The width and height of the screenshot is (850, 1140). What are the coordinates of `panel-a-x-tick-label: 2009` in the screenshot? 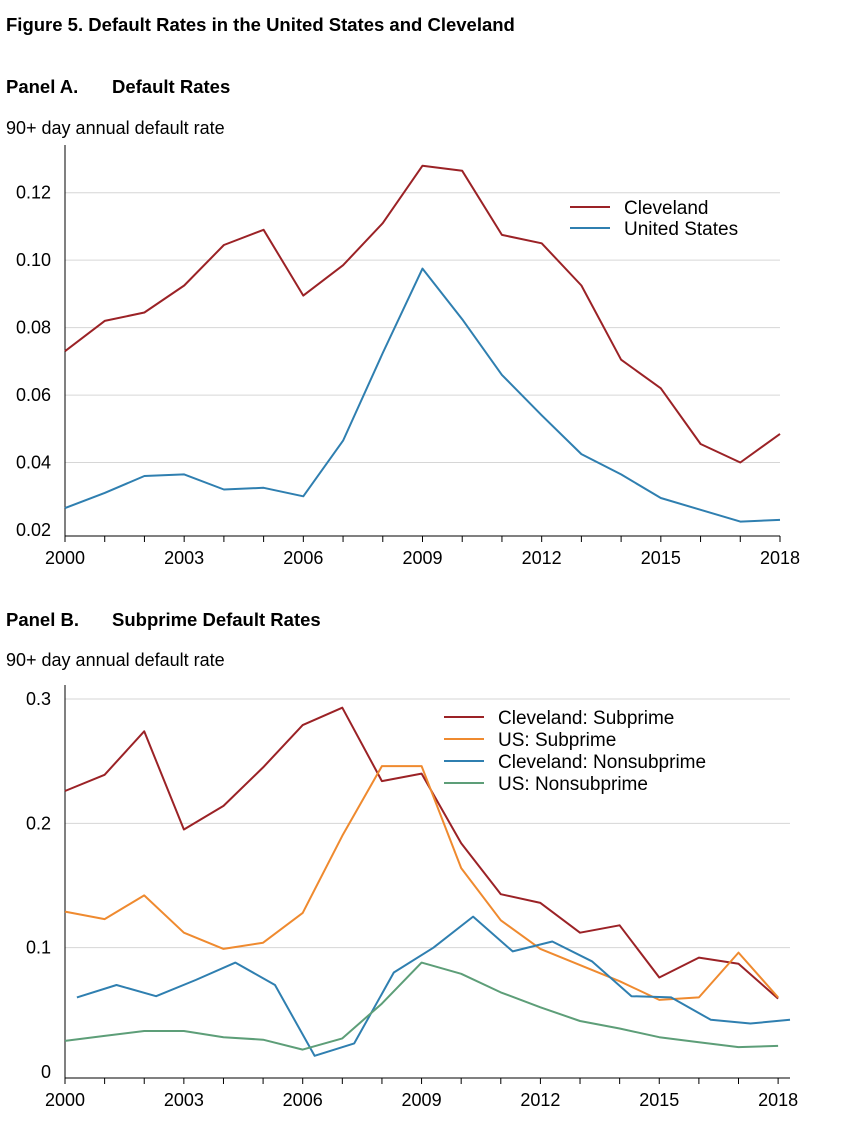 It's located at (422, 558).